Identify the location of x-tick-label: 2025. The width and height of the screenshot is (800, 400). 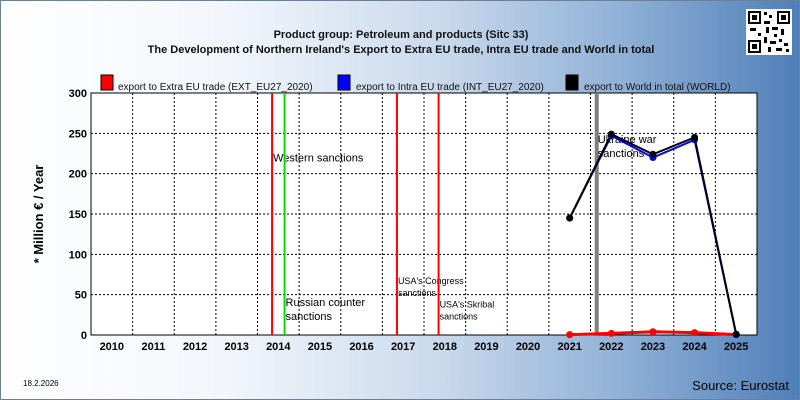
(736, 347).